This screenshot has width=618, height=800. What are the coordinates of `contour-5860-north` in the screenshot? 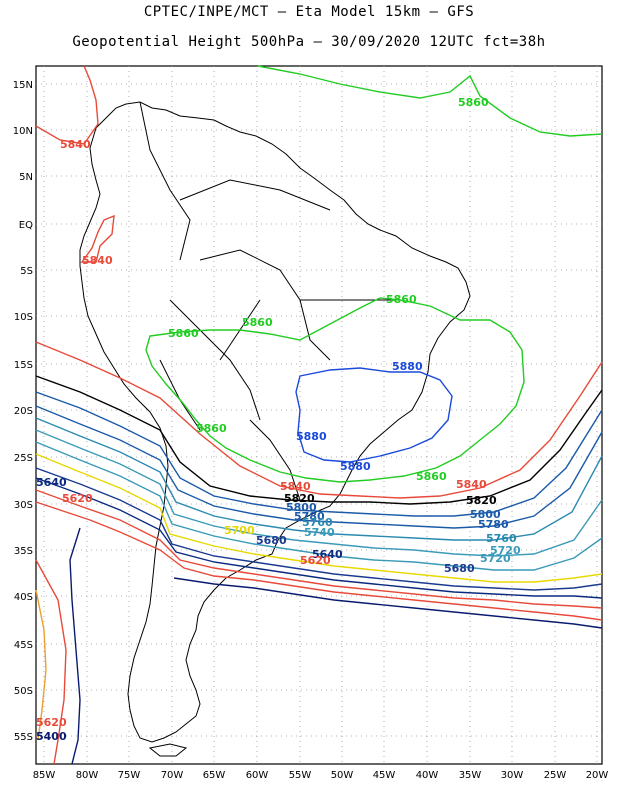 It's located at (430, 101).